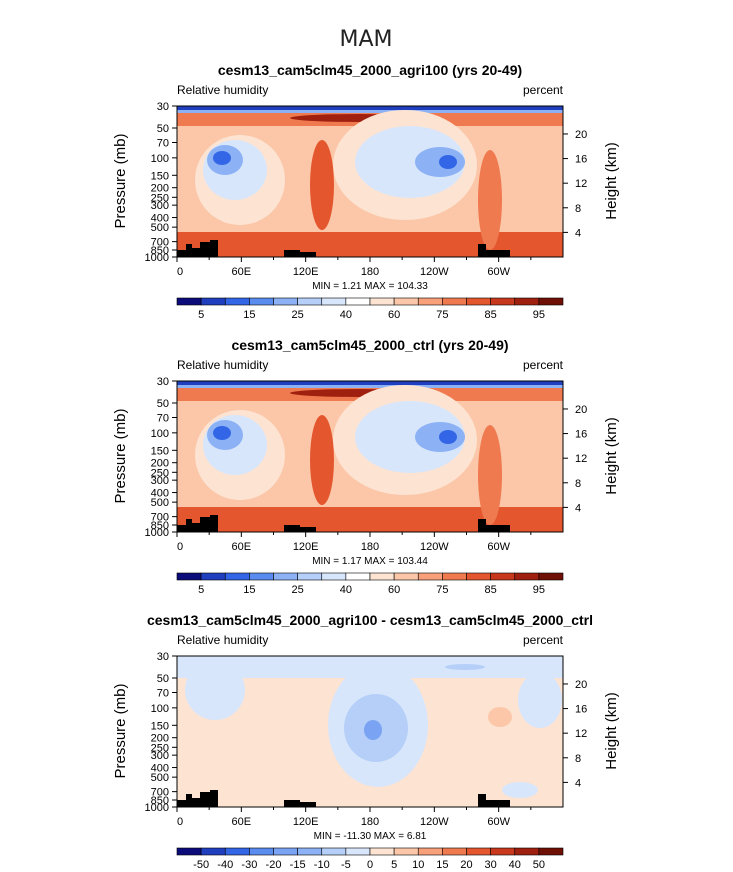  I want to click on stratosphere-dry-band-edge, so click(370, 386).